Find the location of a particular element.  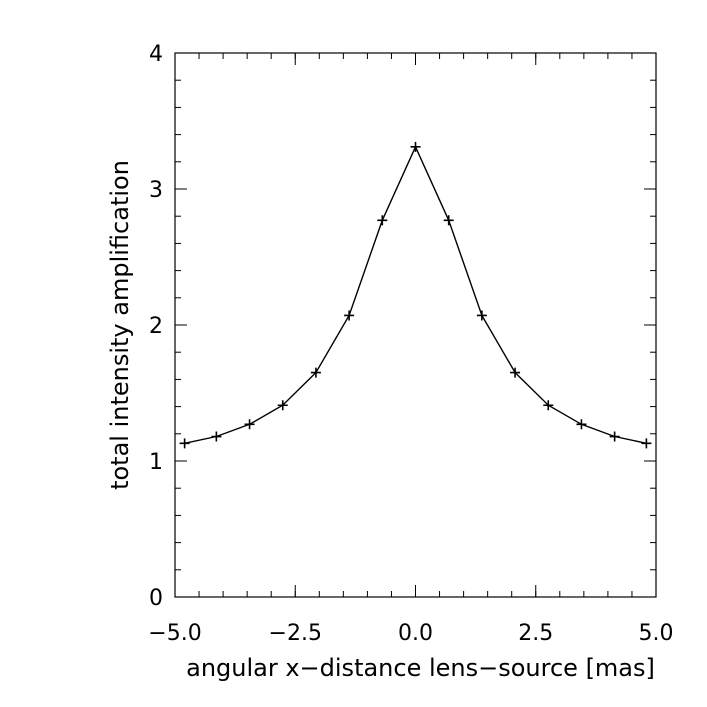

y-tick-label: 0 is located at coordinates (156, 598).